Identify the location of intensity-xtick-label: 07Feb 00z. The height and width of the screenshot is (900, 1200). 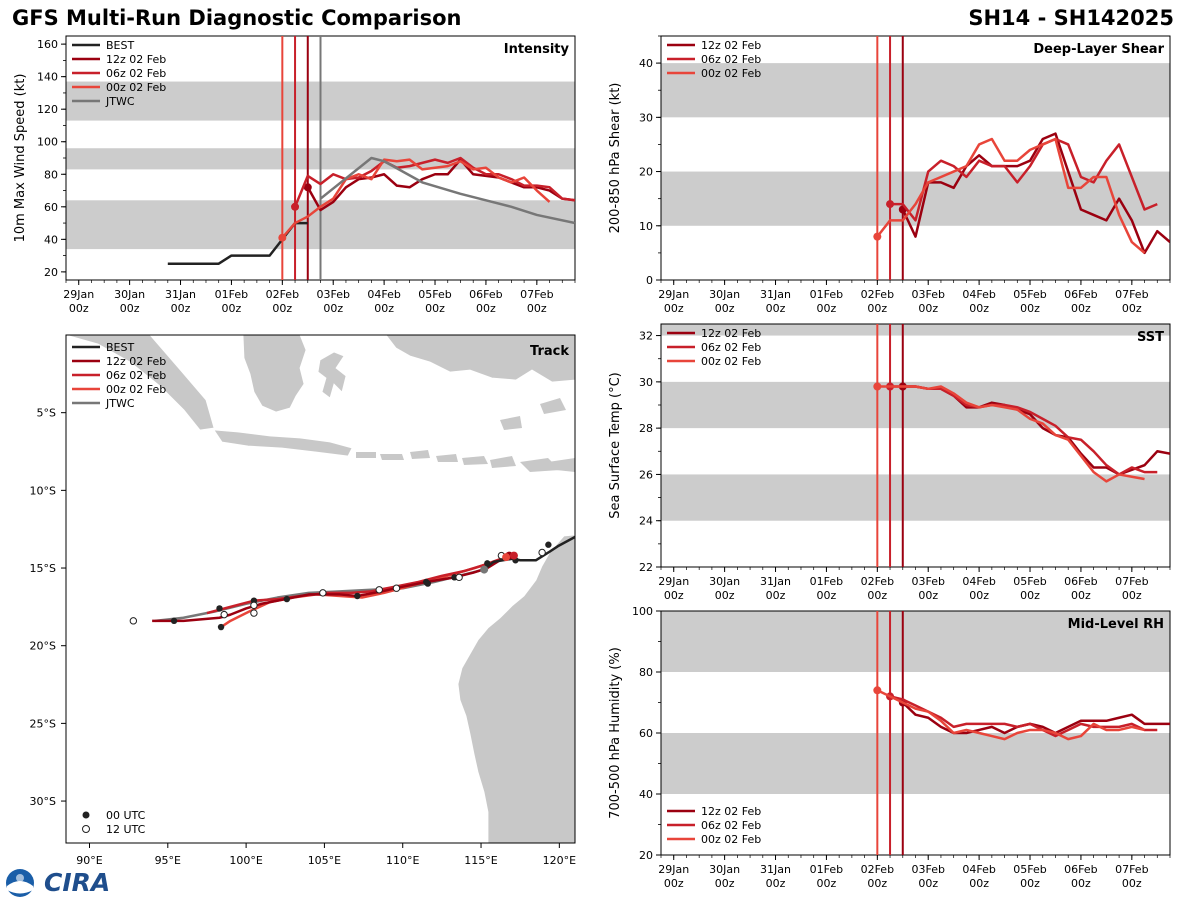
(536, 301).